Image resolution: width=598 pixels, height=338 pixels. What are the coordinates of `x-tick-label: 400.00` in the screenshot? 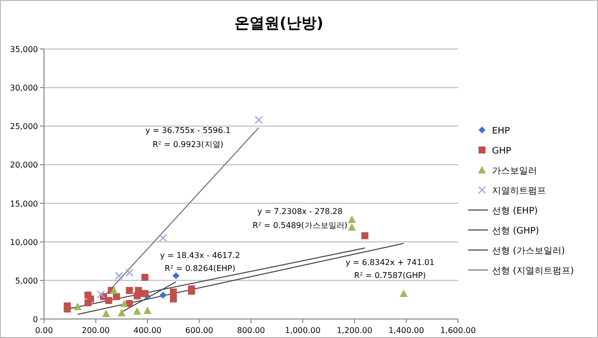 It's located at (148, 330).